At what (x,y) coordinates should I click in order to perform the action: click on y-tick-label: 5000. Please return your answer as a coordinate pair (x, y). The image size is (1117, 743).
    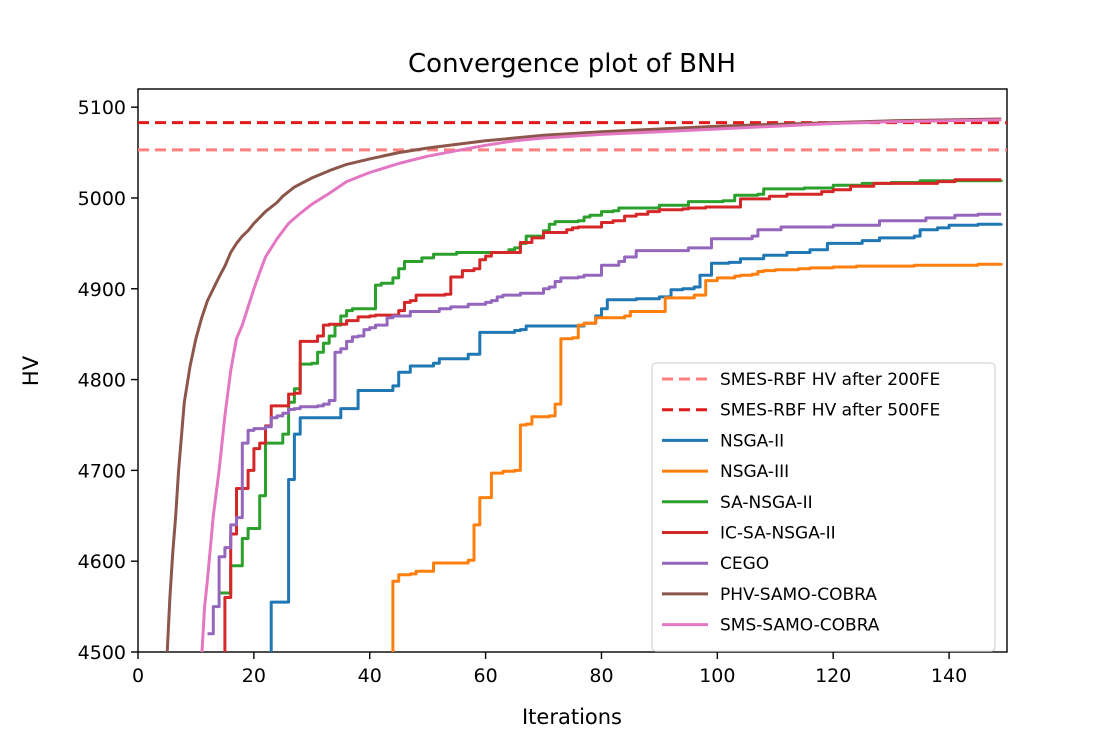
    Looking at the image, I should click on (102, 199).